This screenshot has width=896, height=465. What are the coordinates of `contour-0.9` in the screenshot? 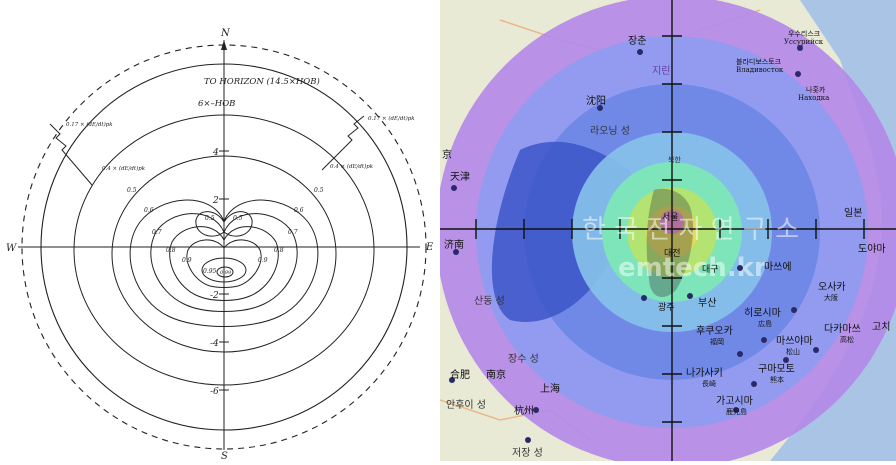 It's located at (224, 263).